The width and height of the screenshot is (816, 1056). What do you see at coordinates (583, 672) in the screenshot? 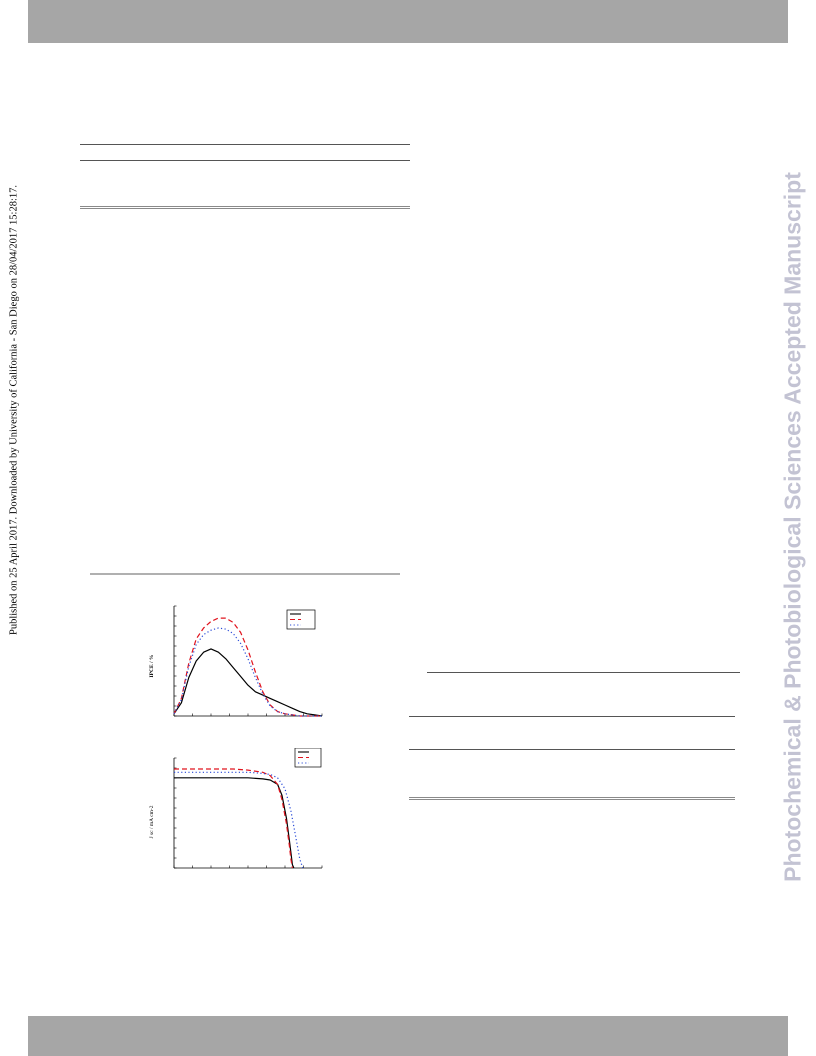
I see `table-2-top-rule` at bounding box center [583, 672].